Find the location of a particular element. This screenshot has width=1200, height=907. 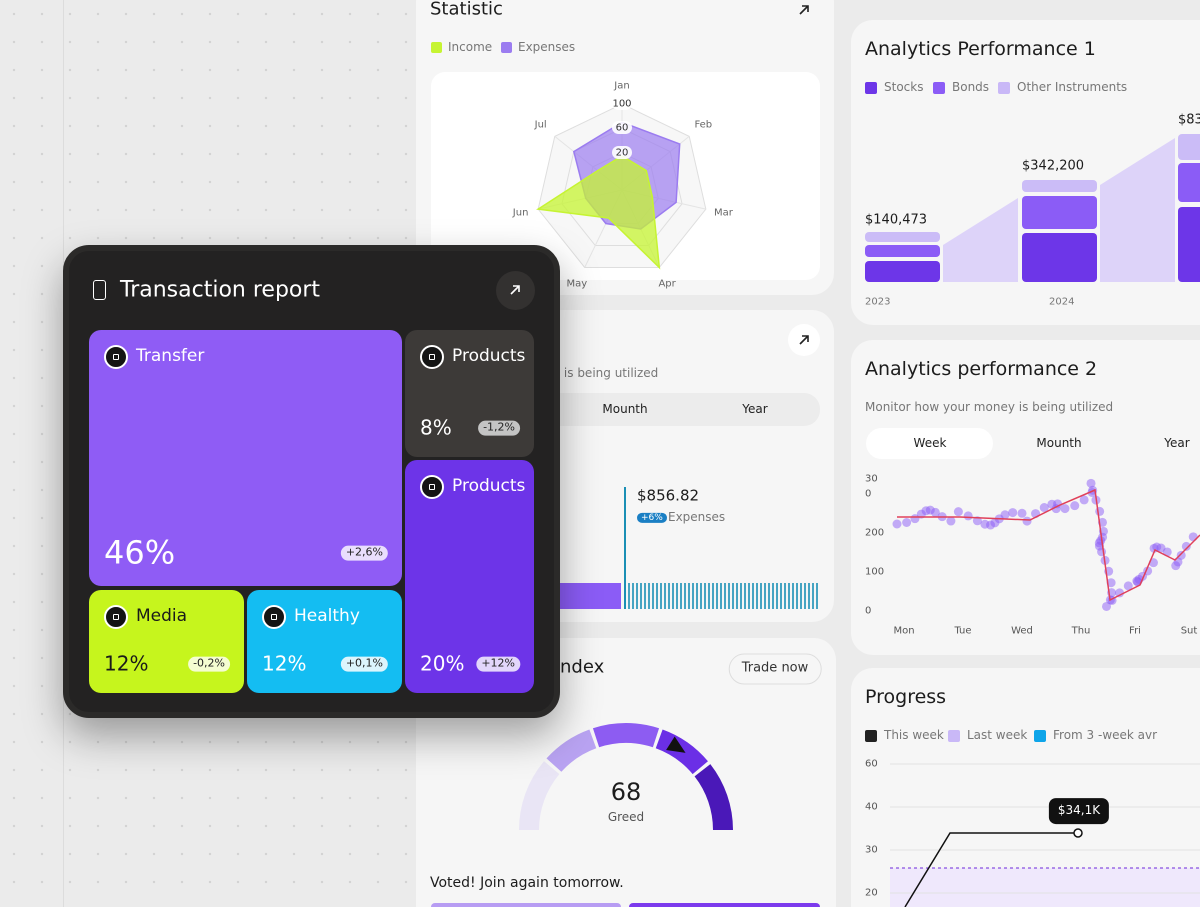

vote-bar is located at coordinates (724, 905).